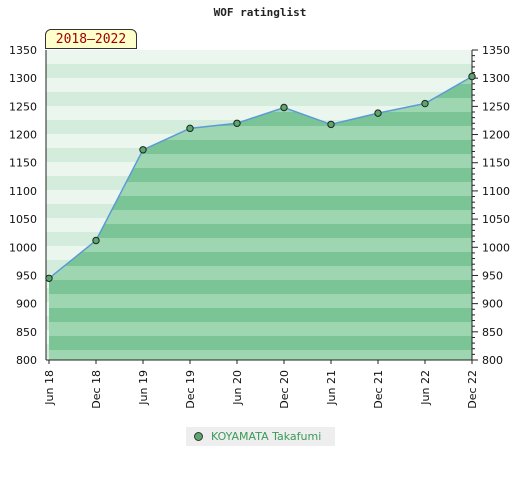  What do you see at coordinates (472, 389) in the screenshot?
I see `x-tick-label: Dec 22` at bounding box center [472, 389].